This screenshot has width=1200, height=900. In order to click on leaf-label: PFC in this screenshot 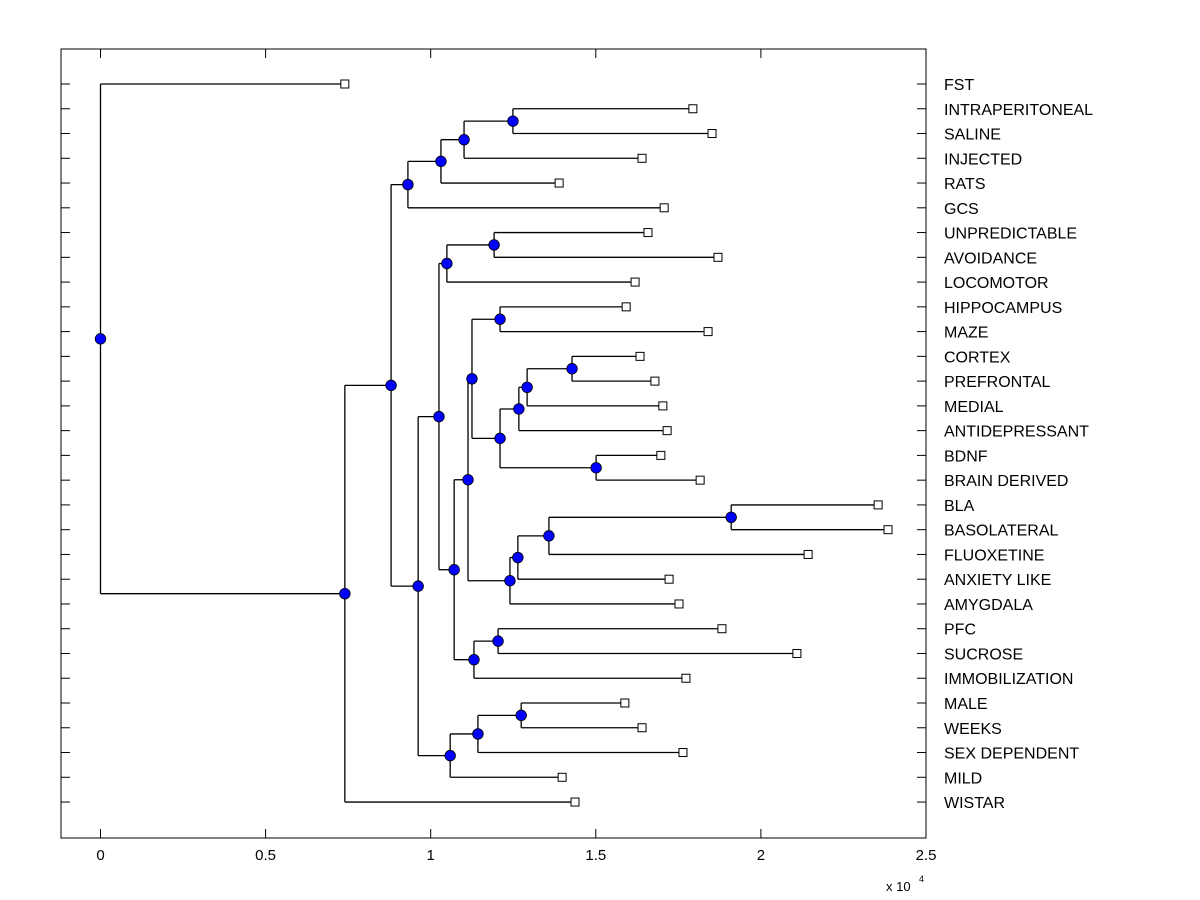, I will do `click(960, 630)`.